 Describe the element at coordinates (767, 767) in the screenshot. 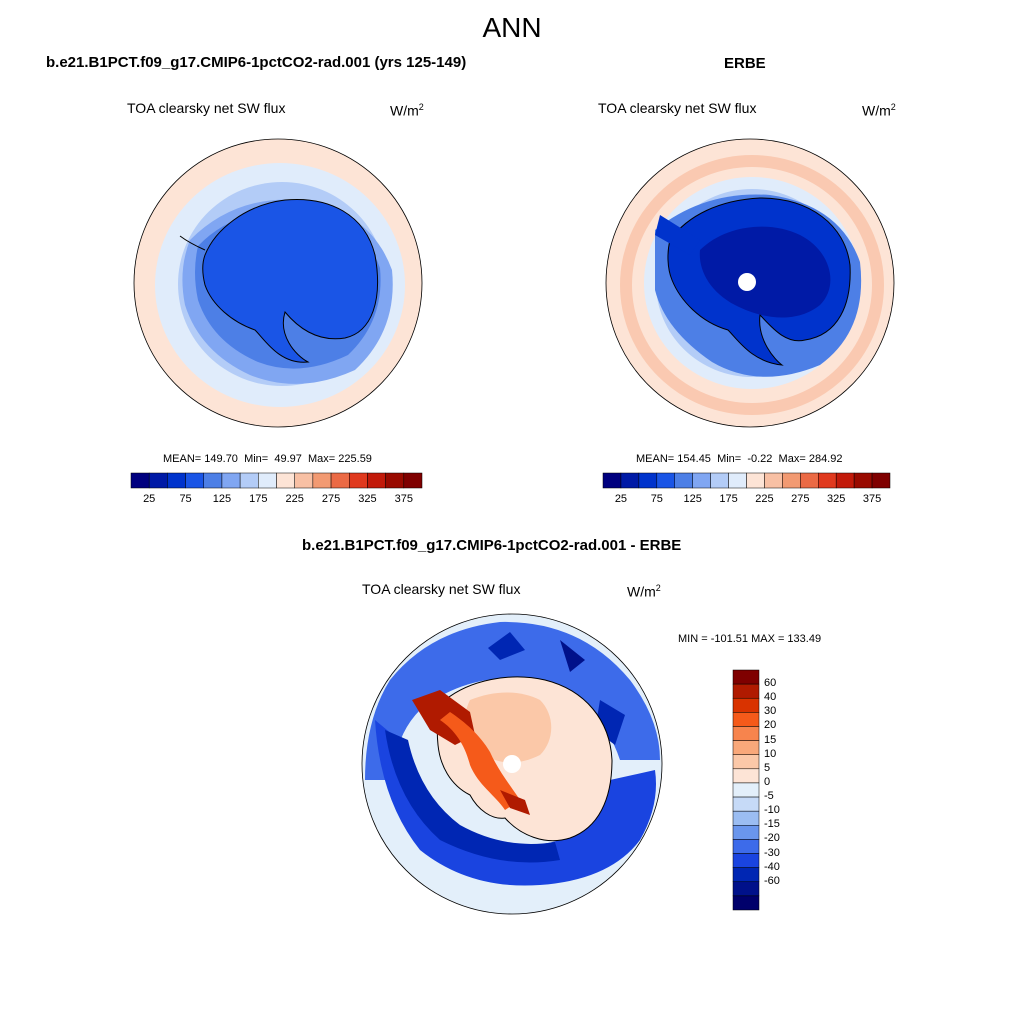

I see `diff-colorbar-tick-label: 5` at that location.